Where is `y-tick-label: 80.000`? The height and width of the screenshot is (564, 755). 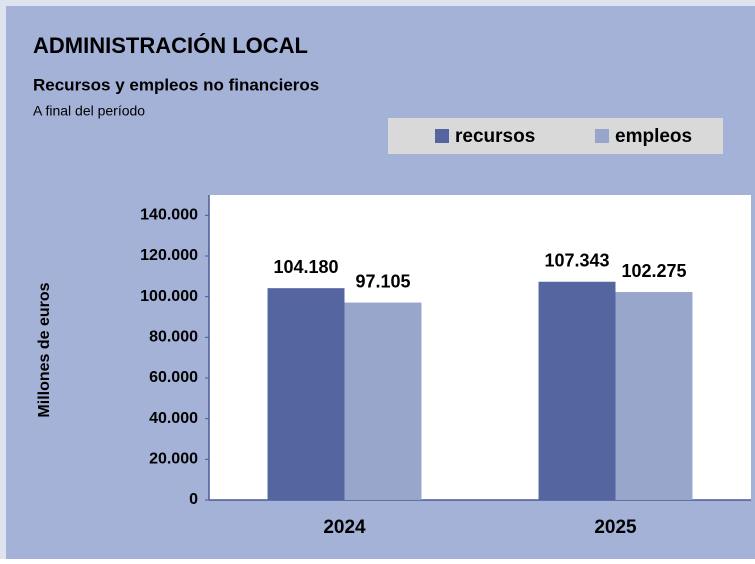 y-tick-label: 80.000 is located at coordinates (173, 337).